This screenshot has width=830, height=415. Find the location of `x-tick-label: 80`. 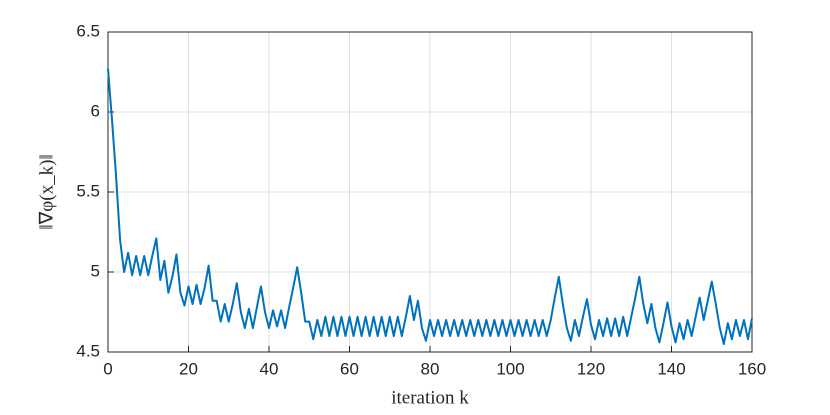

x-tick-label: 80 is located at coordinates (430, 368).